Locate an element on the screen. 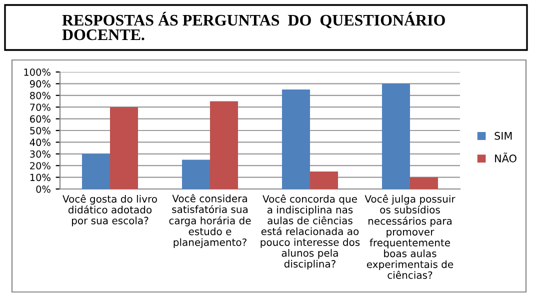 The height and width of the screenshot is (298, 533). x-tick-label: Você concorda que a indisciplina nas aulas de ciências está relacionada ao pouco interesse dos alunos pela disciplina? is located at coordinates (310, 232).